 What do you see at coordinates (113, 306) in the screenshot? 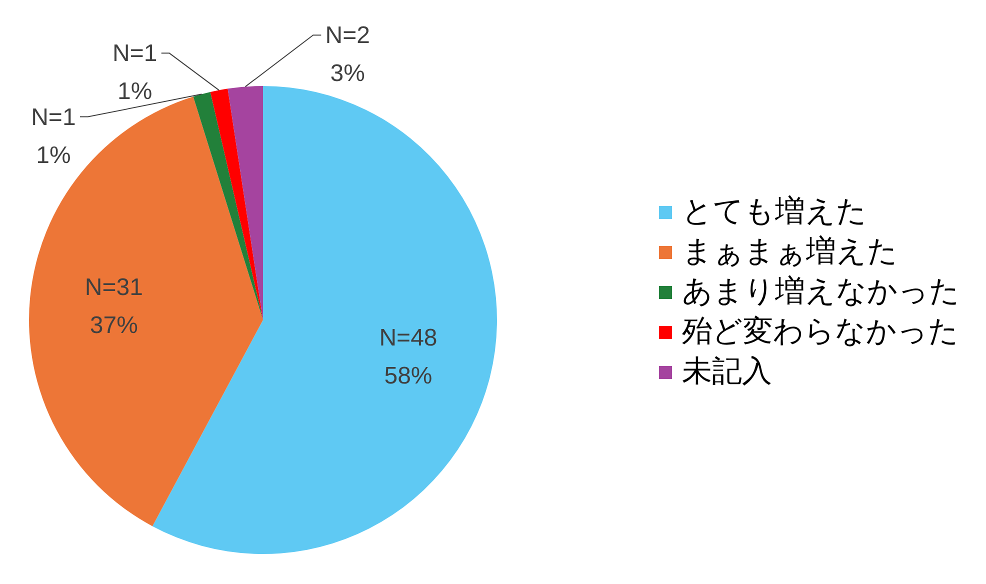
I see `data-label: N=31 37%` at bounding box center [113, 306].